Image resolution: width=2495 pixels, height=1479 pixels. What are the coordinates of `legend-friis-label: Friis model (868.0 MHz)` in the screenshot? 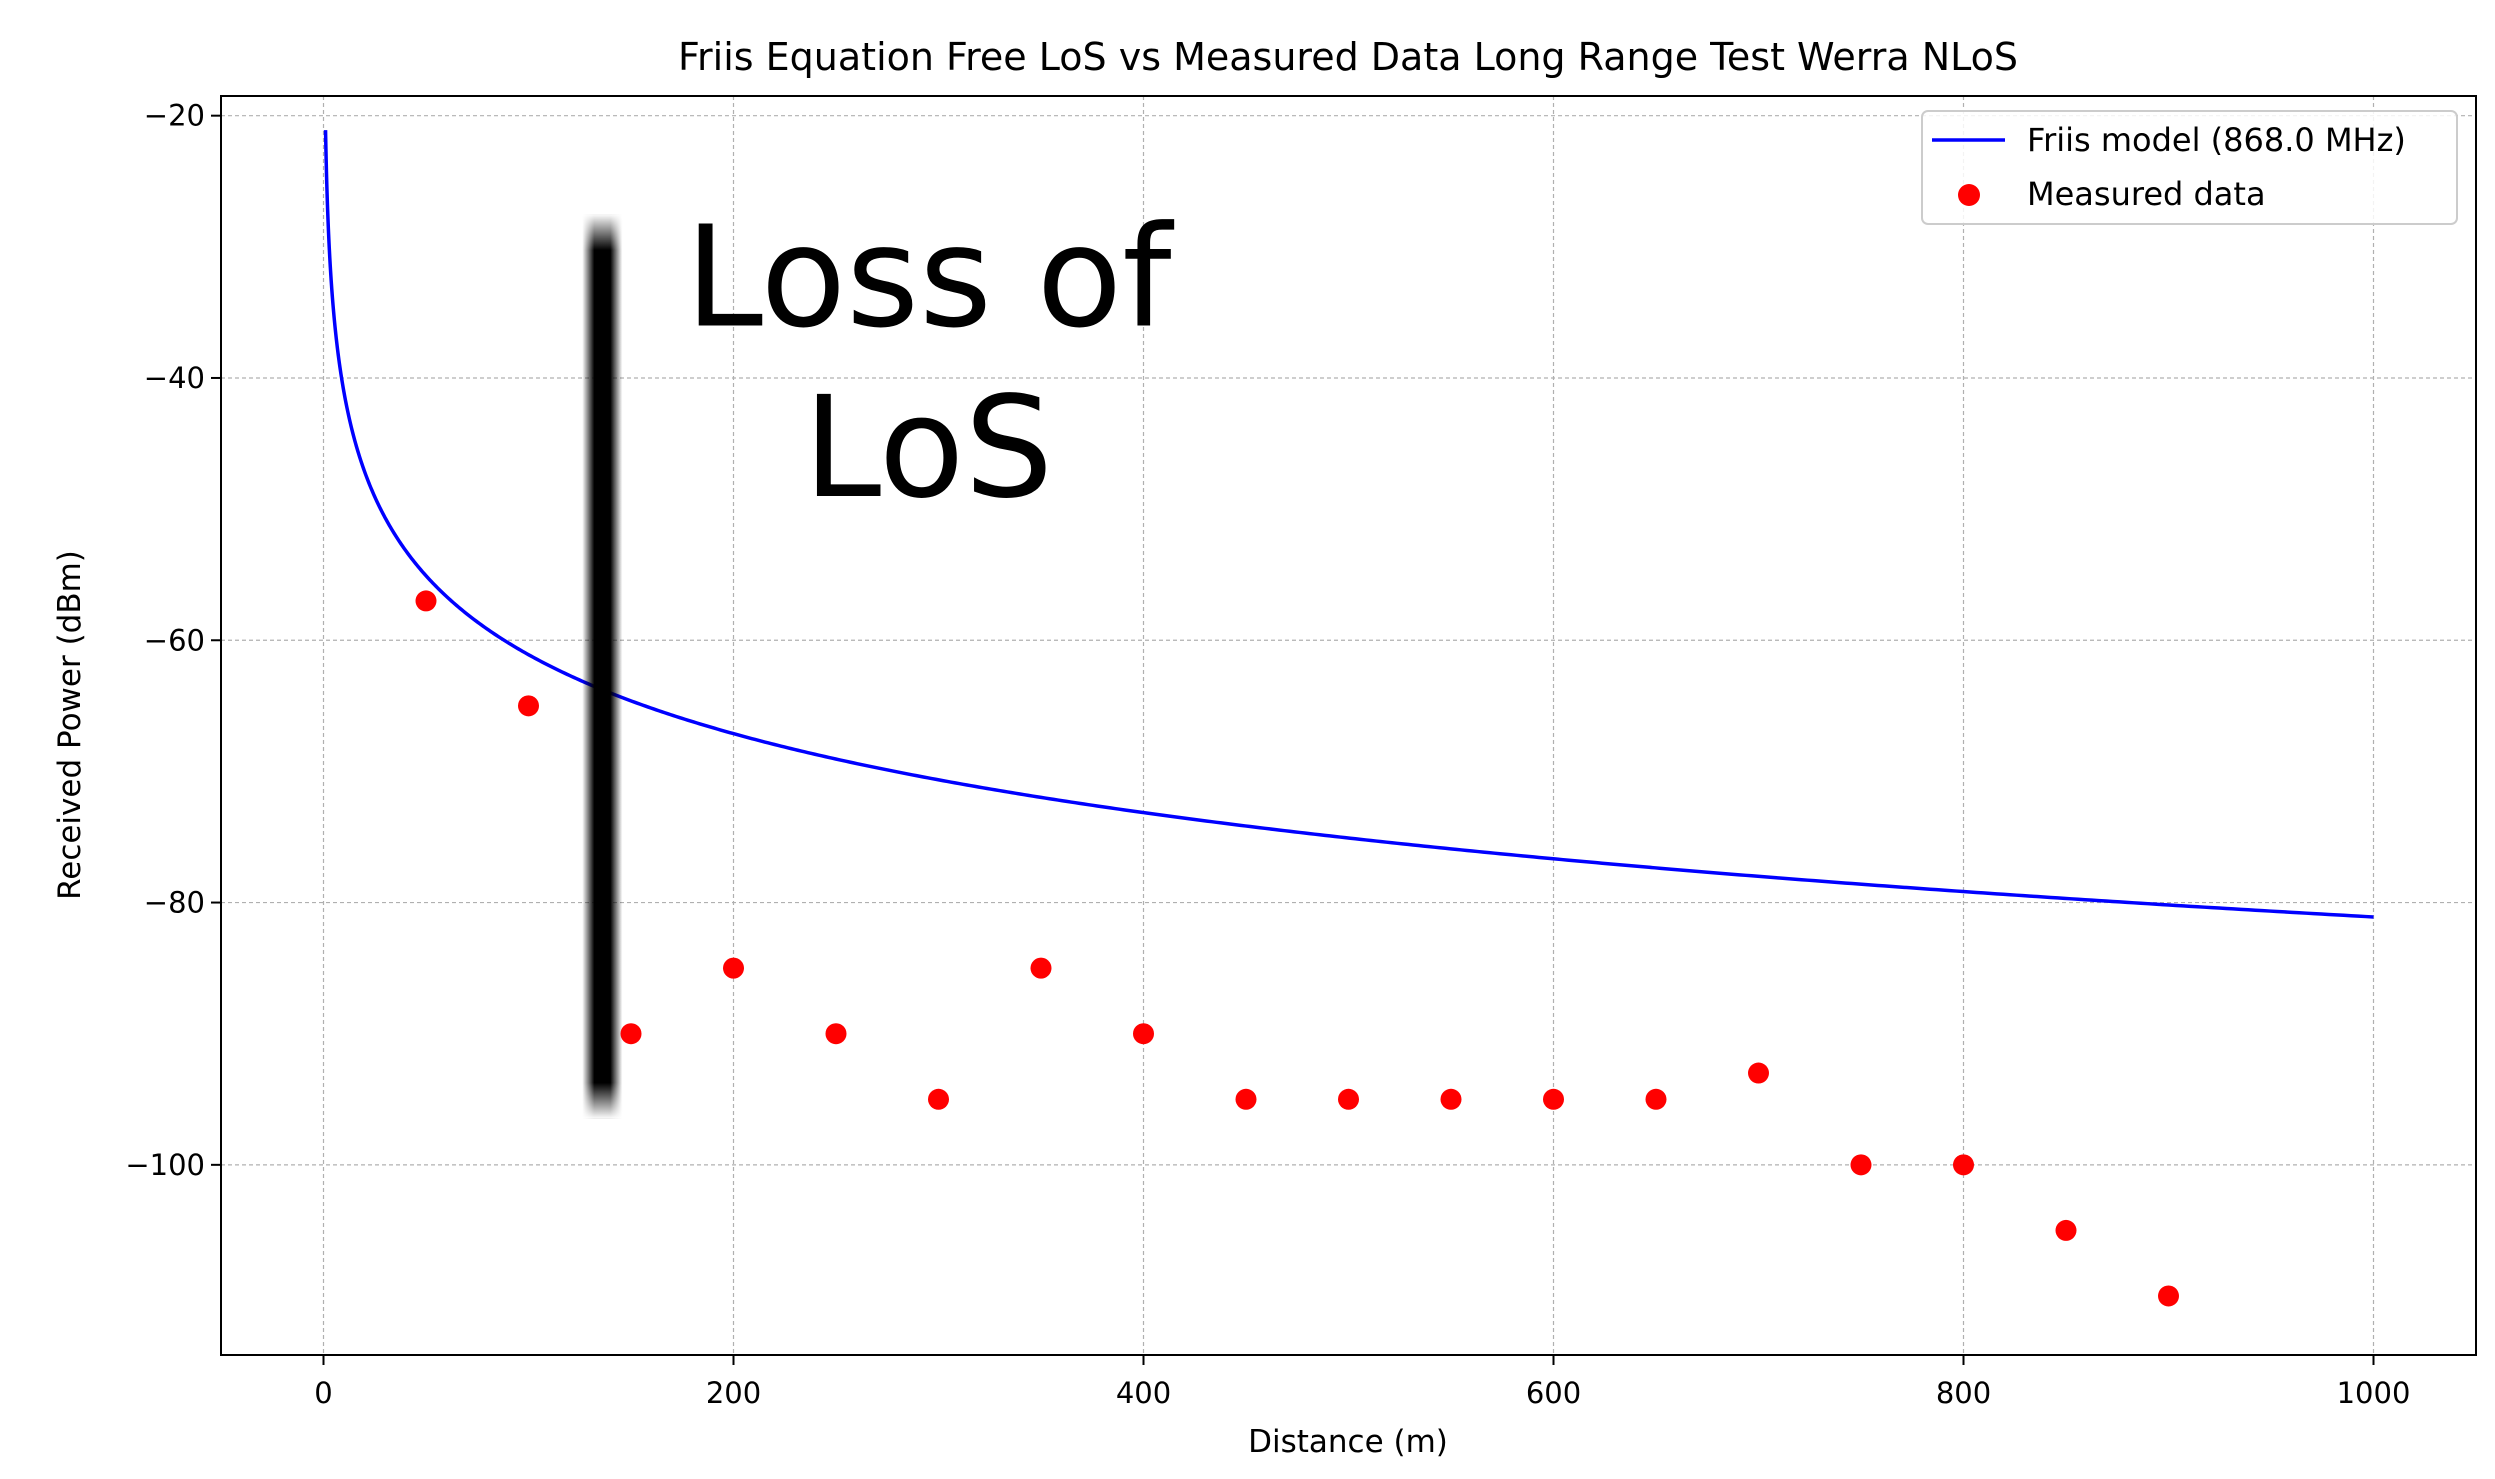 It's located at (2216, 140).